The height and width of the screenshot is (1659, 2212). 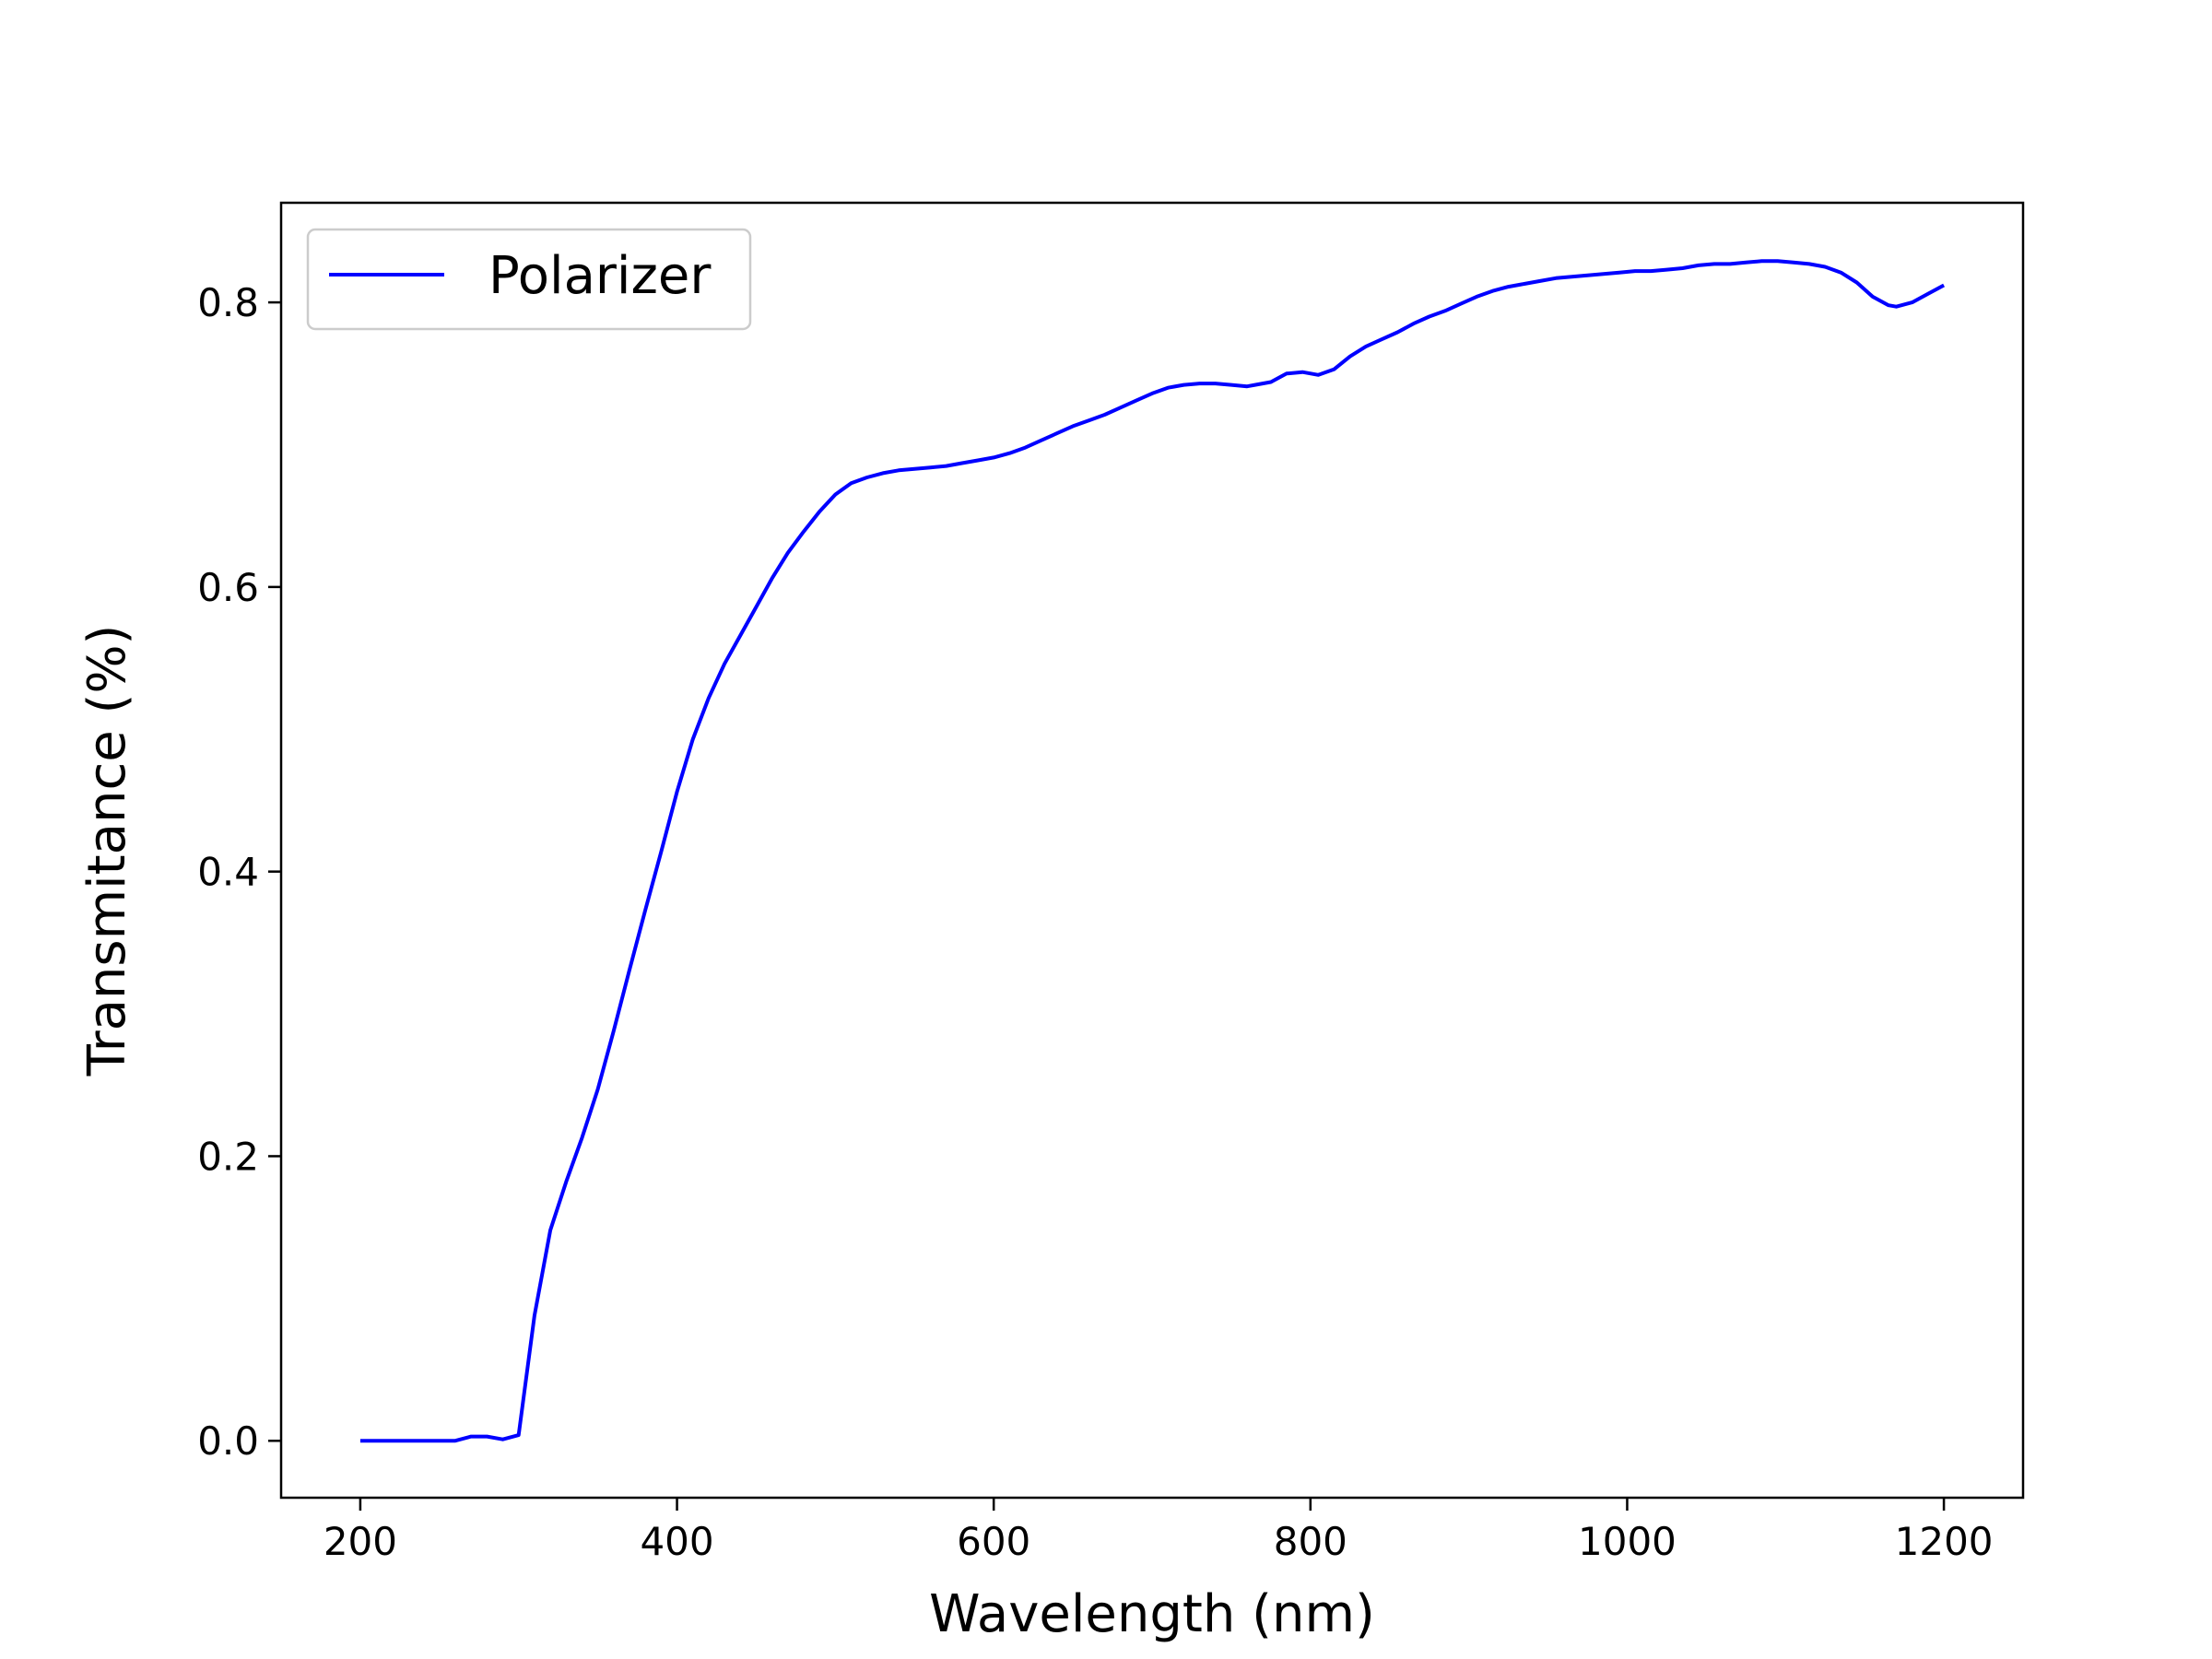 I want to click on x-tick-label: 400, so click(x=676, y=1541).